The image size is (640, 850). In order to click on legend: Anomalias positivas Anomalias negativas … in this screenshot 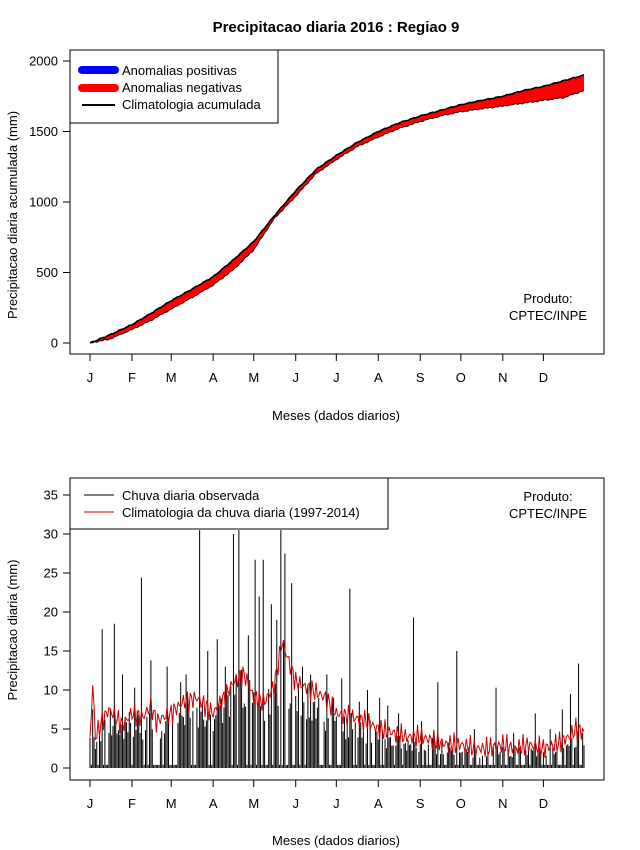, I will do `click(174, 86)`.